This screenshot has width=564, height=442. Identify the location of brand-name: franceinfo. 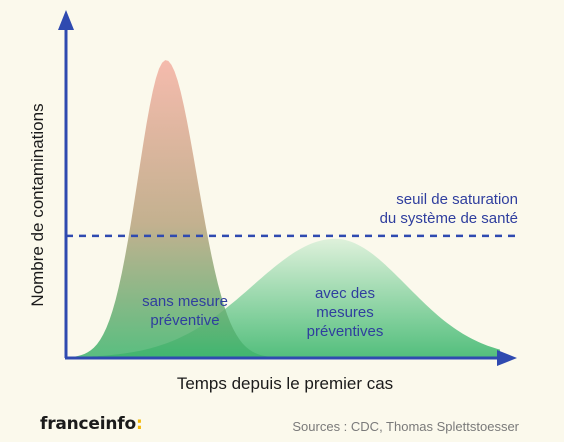
(88, 424).